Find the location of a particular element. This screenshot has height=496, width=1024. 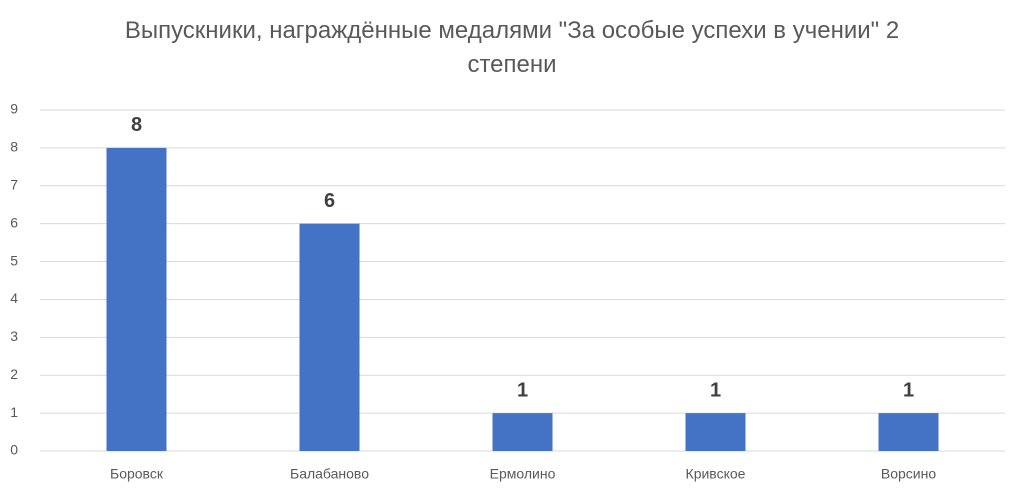

y-tick-label: 2 is located at coordinates (14, 374).